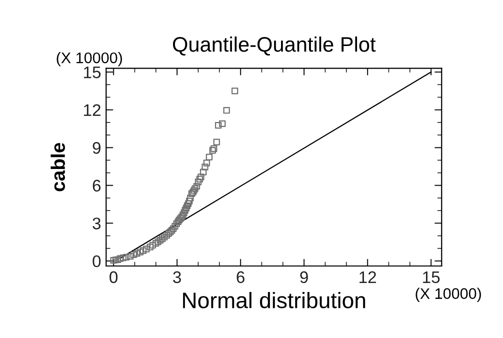  I want to click on y-tick-label: 3, so click(96, 224).